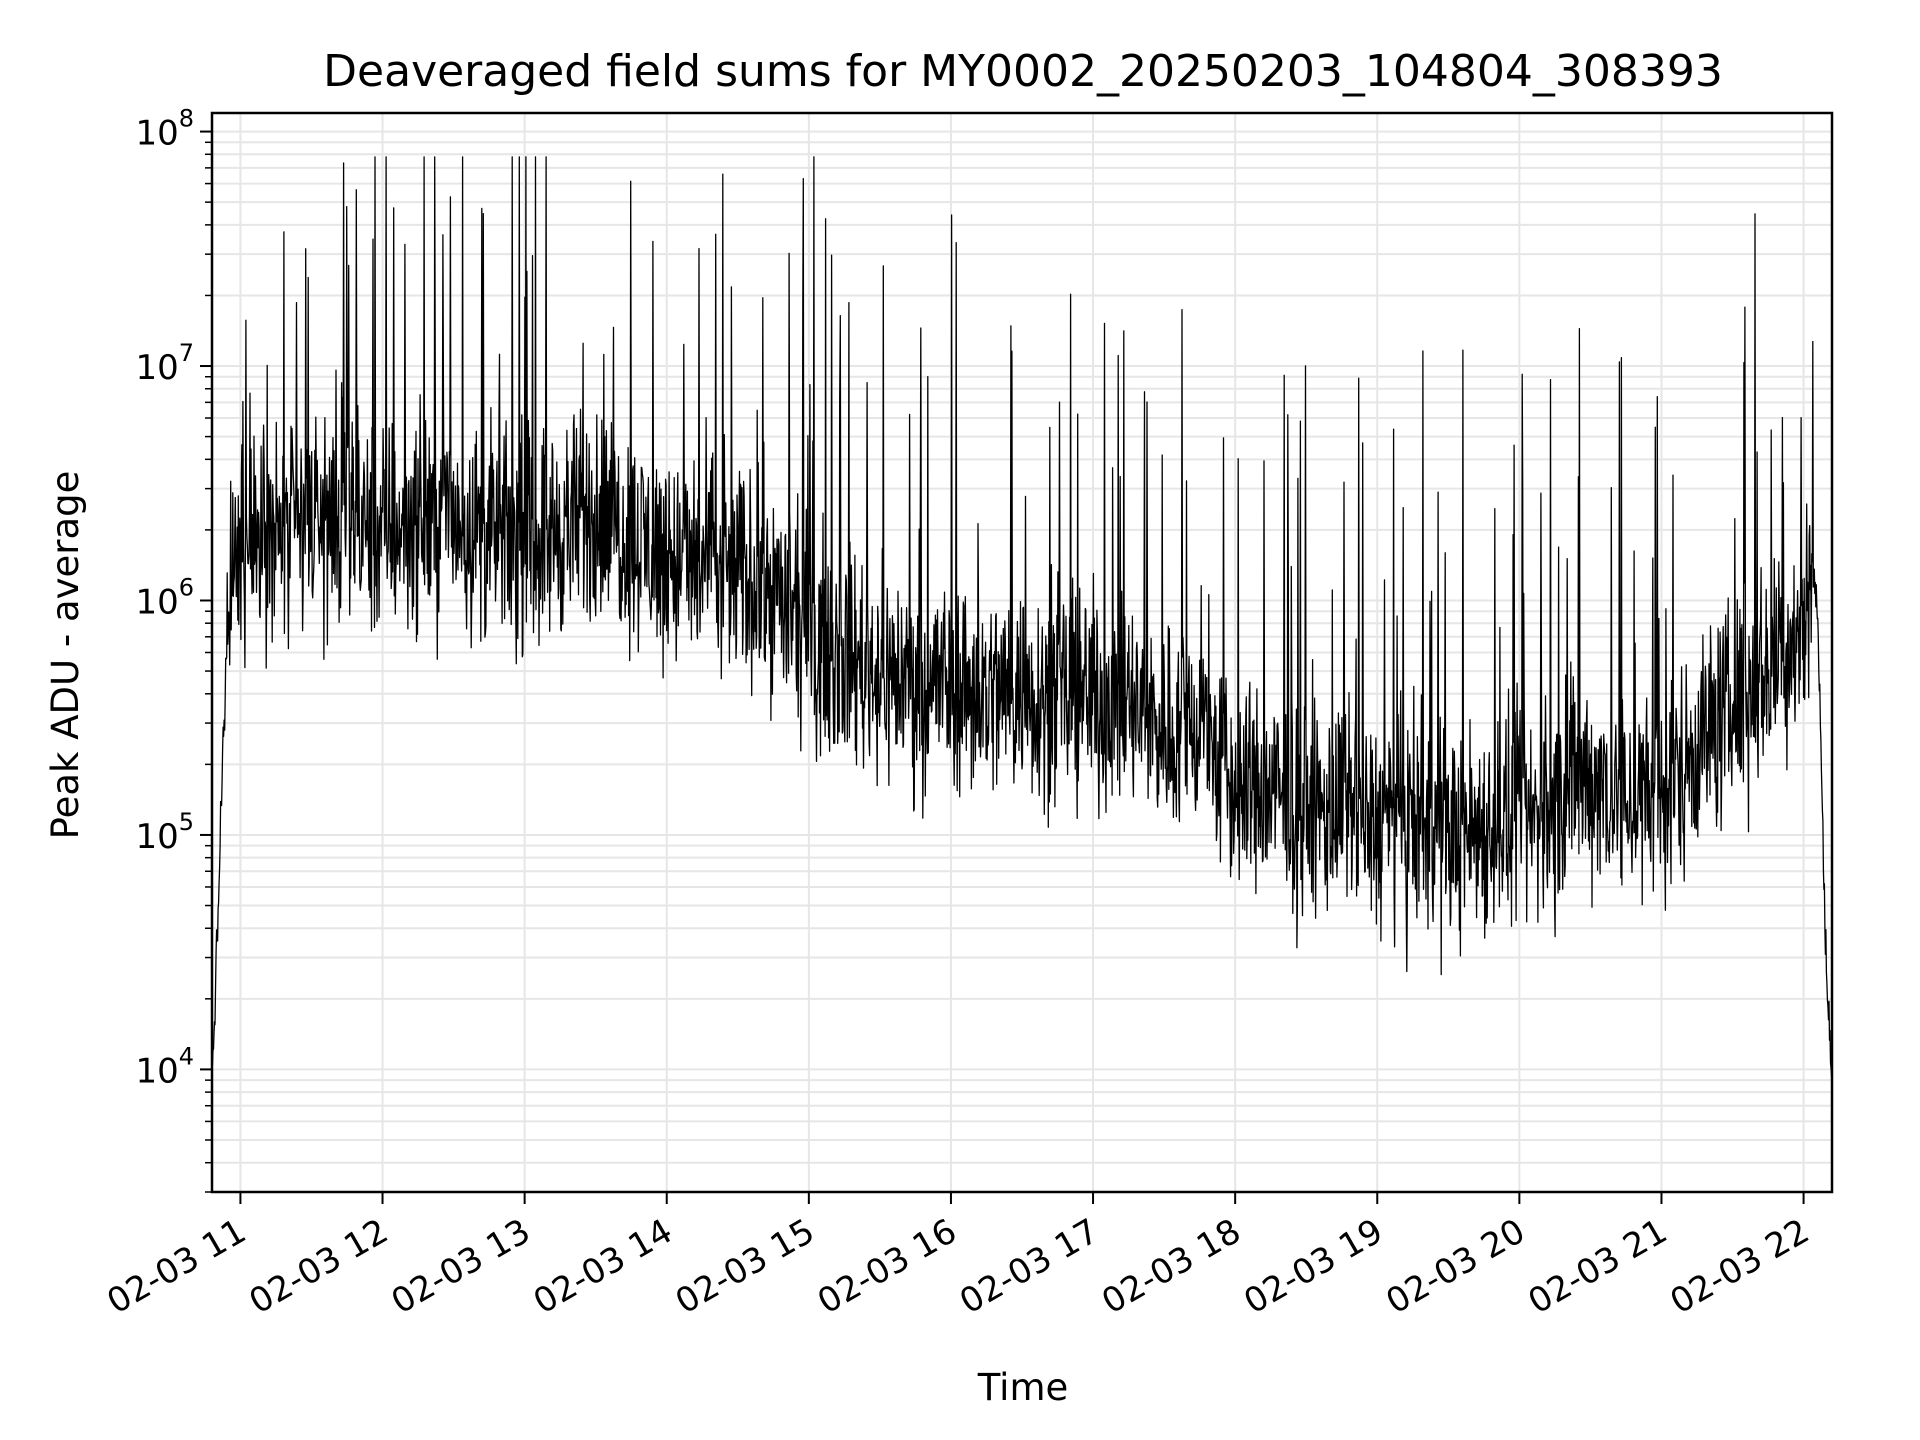 The image size is (1920, 1440). I want to click on x-tick-label: 02-03 17, so click(1029, 1266).